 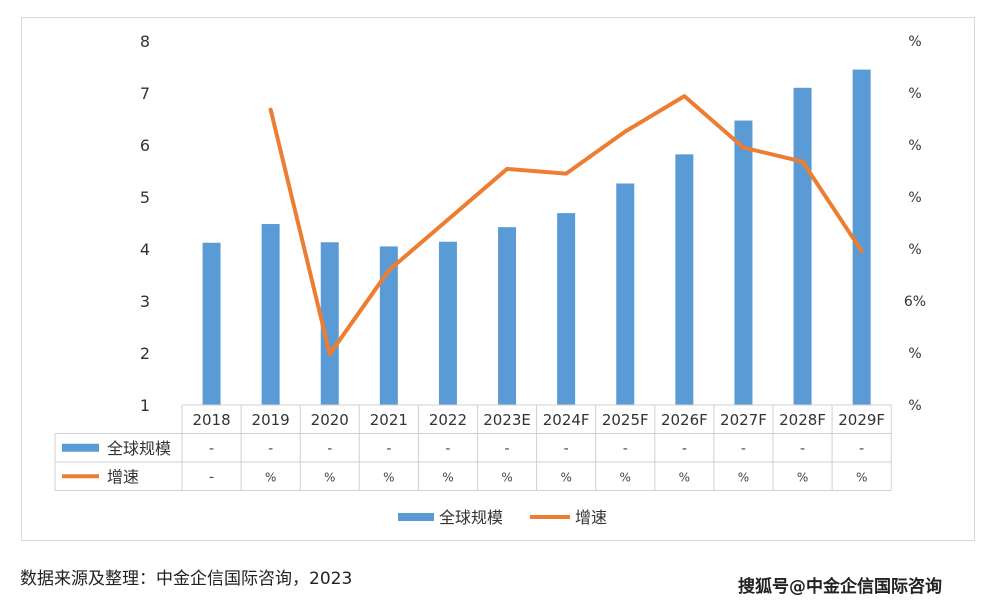 What do you see at coordinates (211, 420) in the screenshot?
I see `x-tick-label: 2018` at bounding box center [211, 420].